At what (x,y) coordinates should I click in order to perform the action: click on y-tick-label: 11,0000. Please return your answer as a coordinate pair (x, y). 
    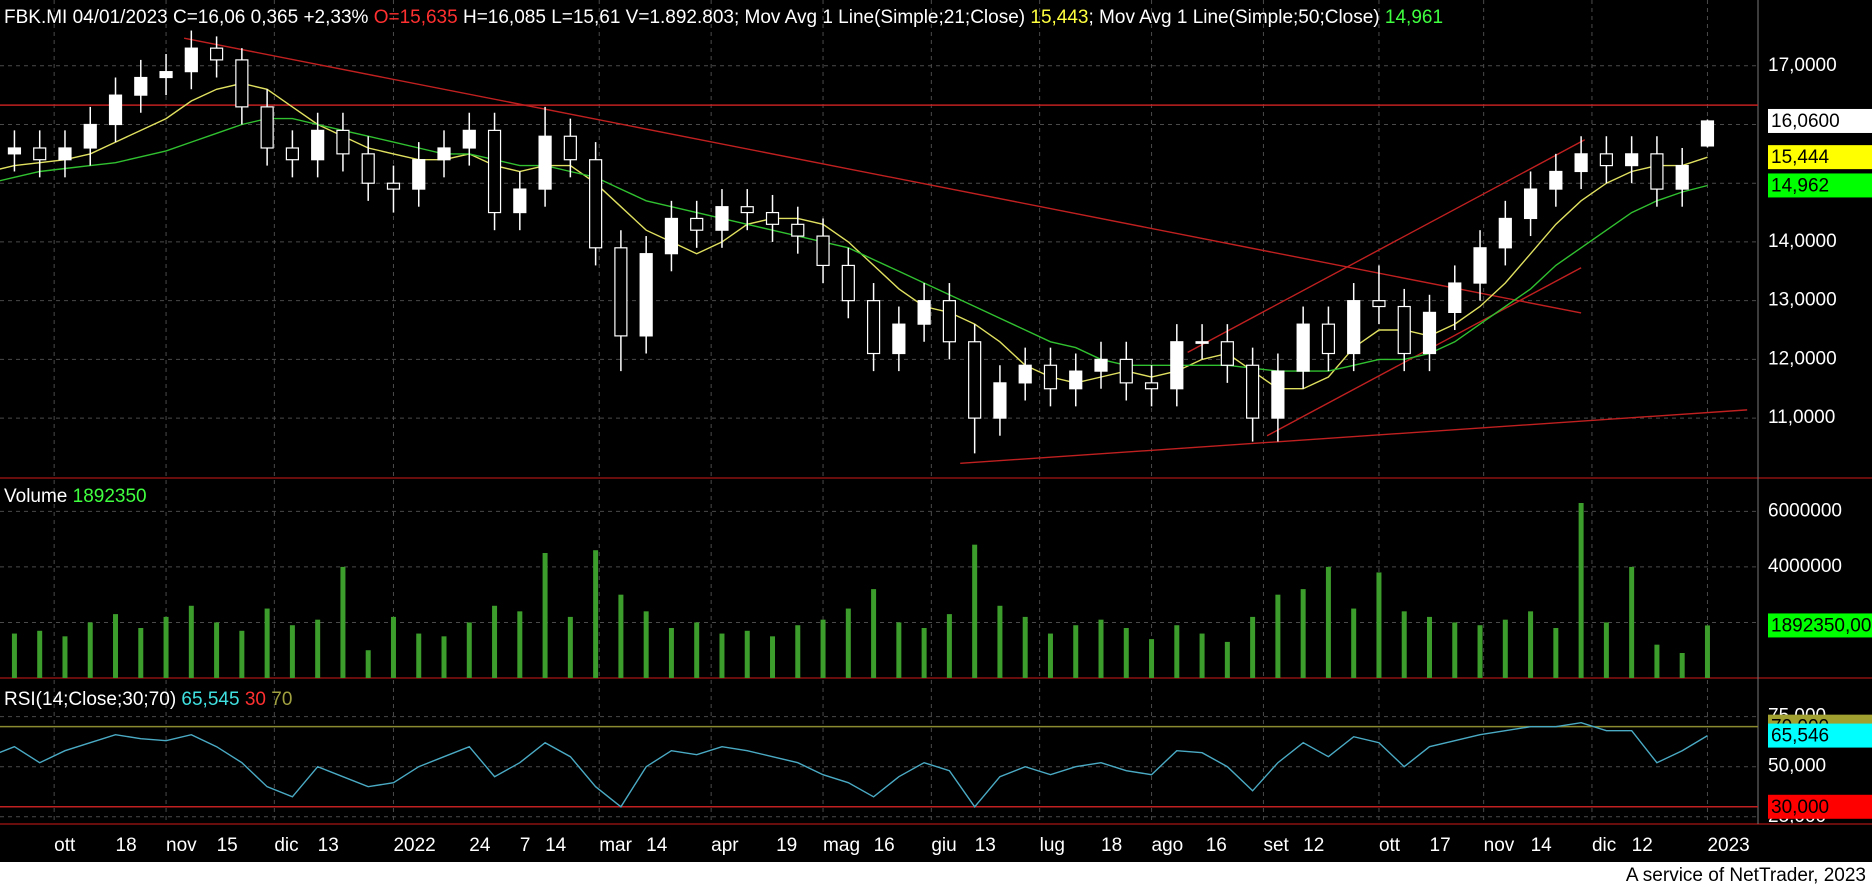
    Looking at the image, I should click on (1801, 417).